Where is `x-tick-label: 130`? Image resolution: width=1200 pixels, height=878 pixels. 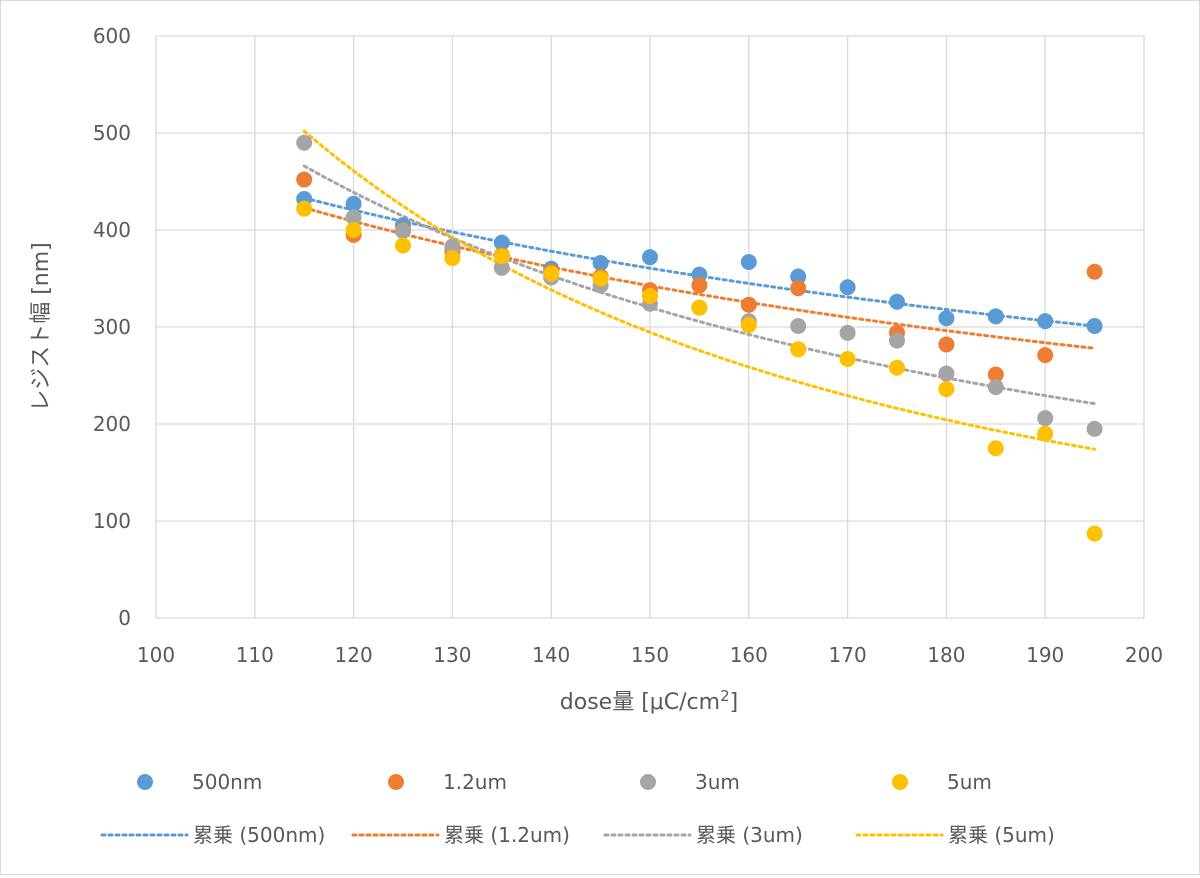
x-tick-label: 130 is located at coordinates (452, 655).